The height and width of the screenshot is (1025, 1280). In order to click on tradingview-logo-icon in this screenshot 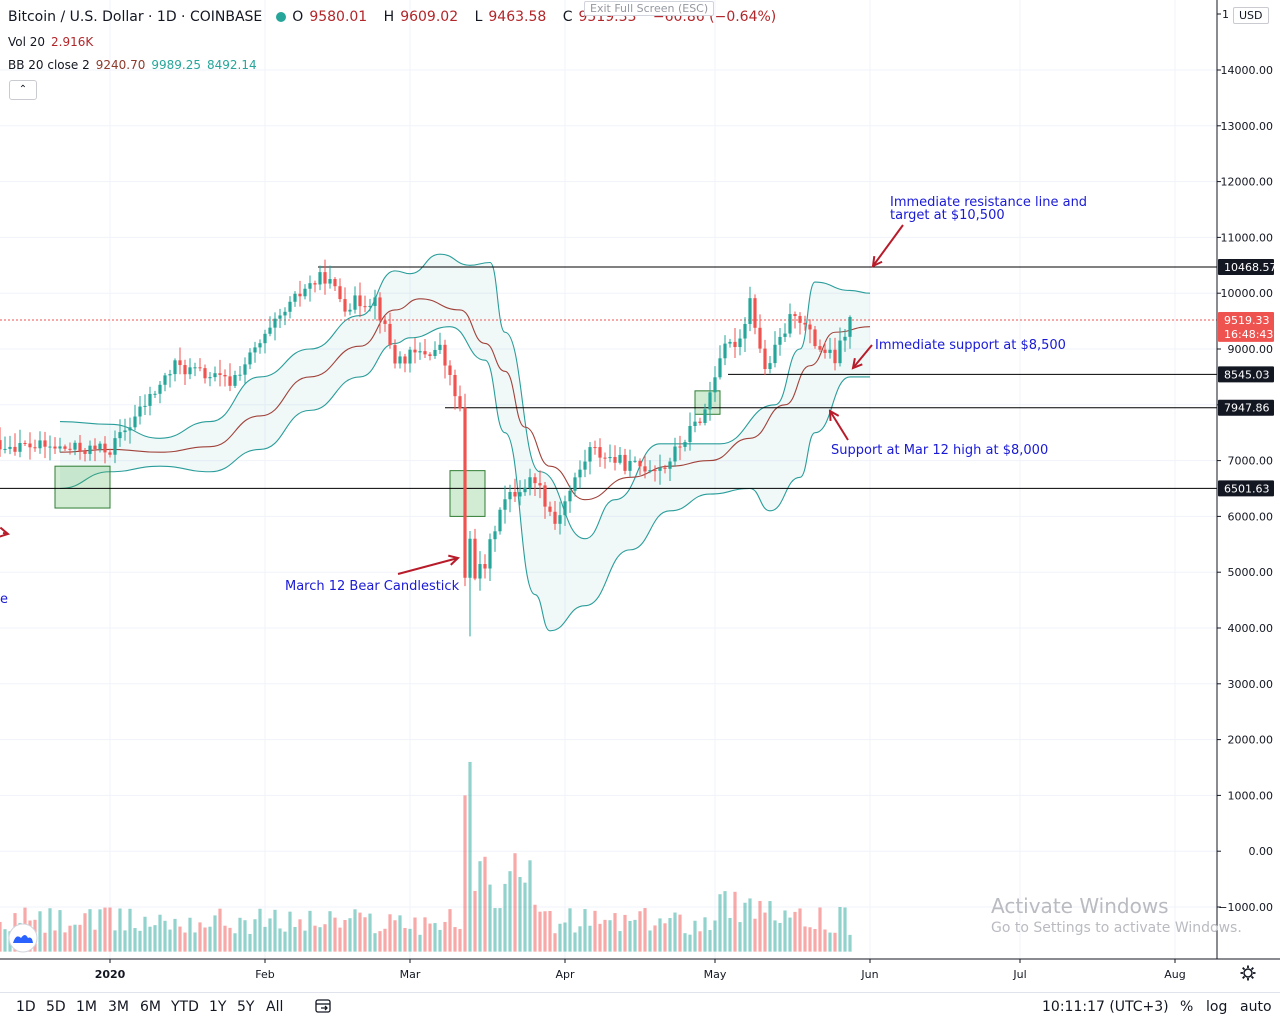, I will do `click(23, 938)`.